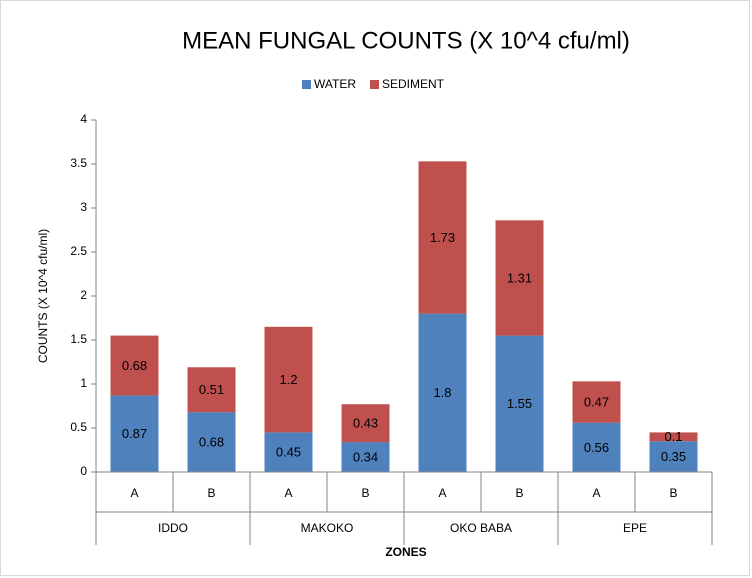 This screenshot has height=578, width=752. I want to click on data-label: 0.56, so click(596, 447).